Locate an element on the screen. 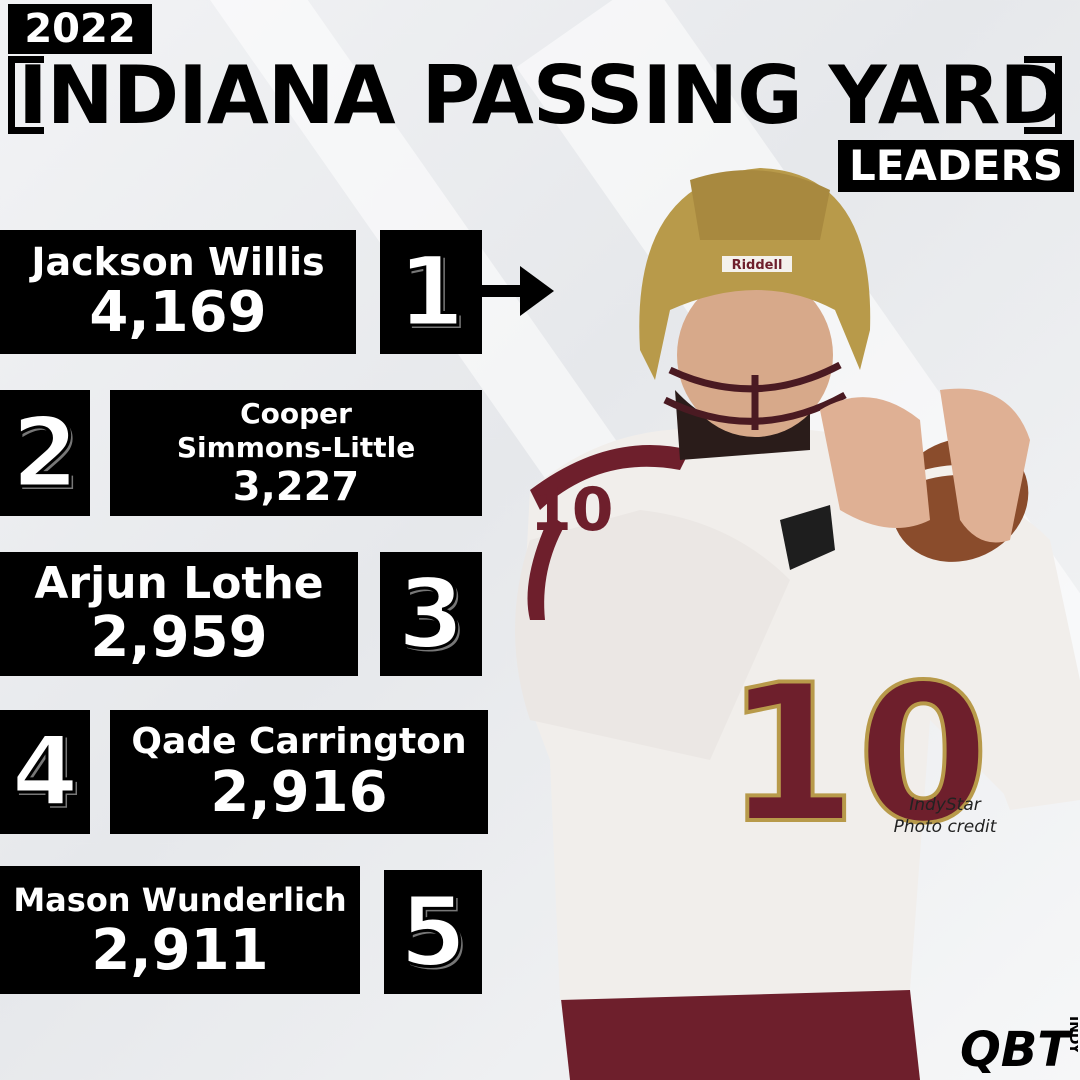  sleeve-number: 10 is located at coordinates (572, 510).